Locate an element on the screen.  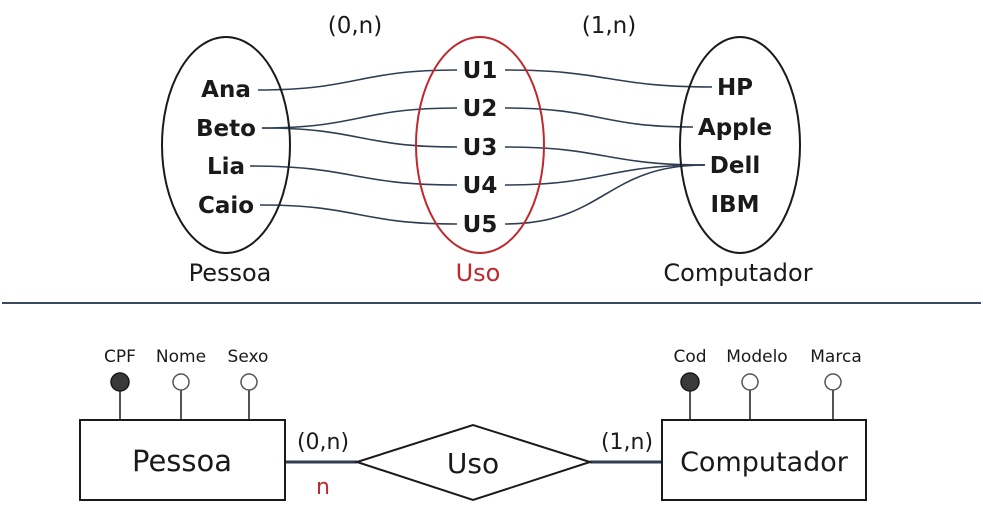
uso-set-ellipse is located at coordinates (480, 145).